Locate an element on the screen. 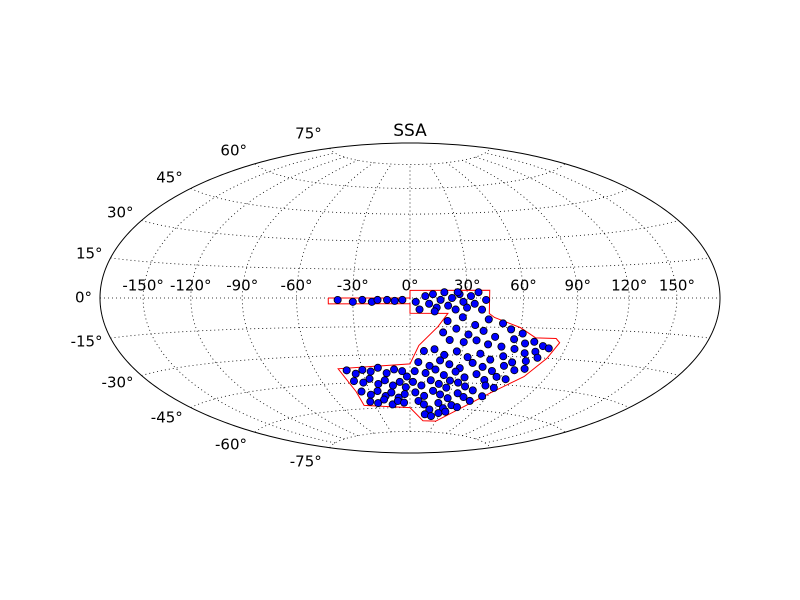  x-tick-label: 90° is located at coordinates (577, 286).